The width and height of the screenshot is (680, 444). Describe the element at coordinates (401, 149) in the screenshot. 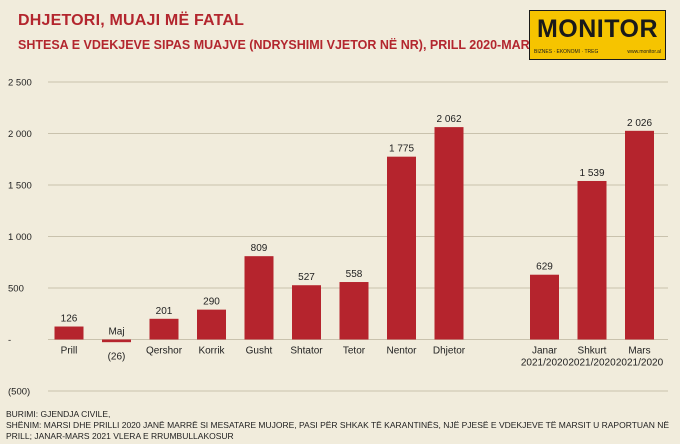

I see `data-label: 1 775` at that location.